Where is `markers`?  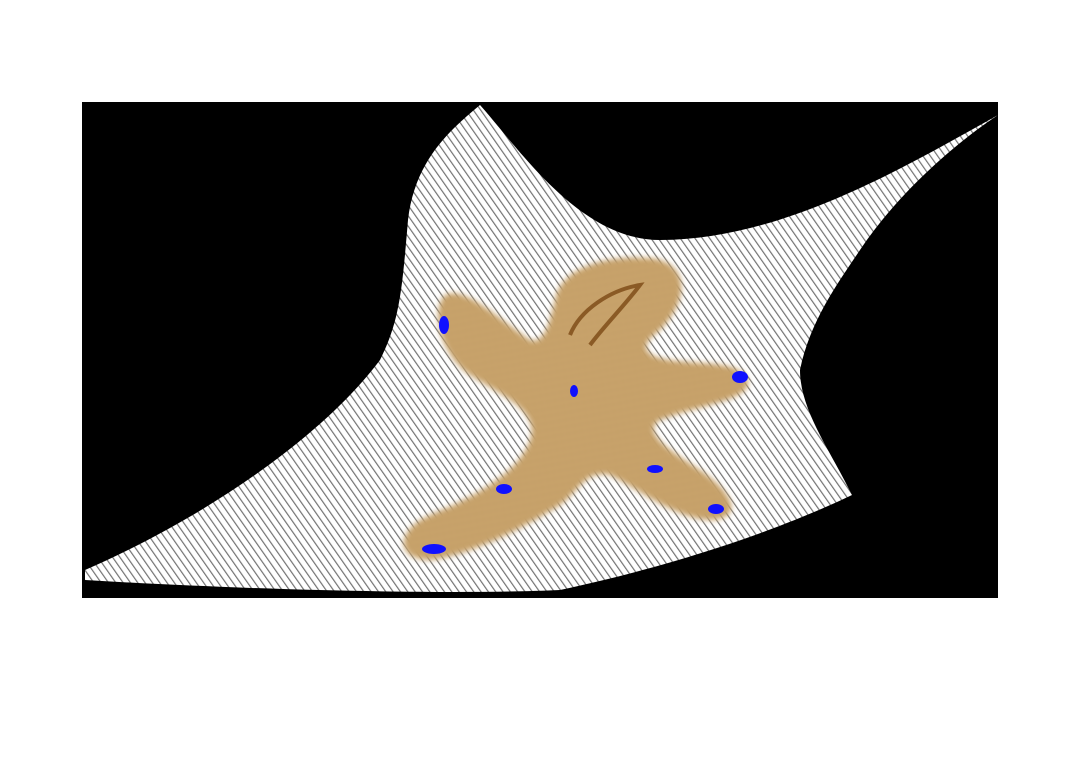
markers is located at coordinates (585, 435).